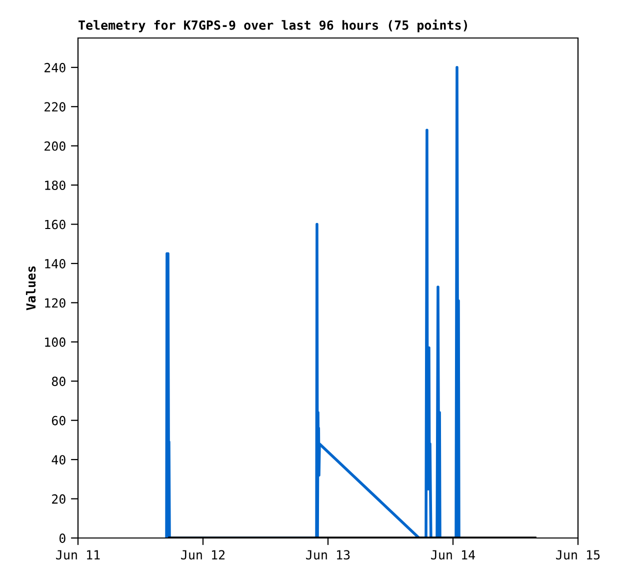 The image size is (618, 579). Describe the element at coordinates (31, 288) in the screenshot. I see `y-axis-title: Values` at that location.